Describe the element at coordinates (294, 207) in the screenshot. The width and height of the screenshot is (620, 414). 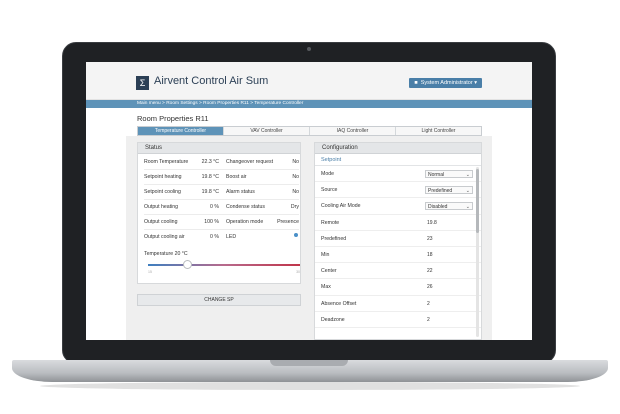
I see `status-value: Dry` at that location.